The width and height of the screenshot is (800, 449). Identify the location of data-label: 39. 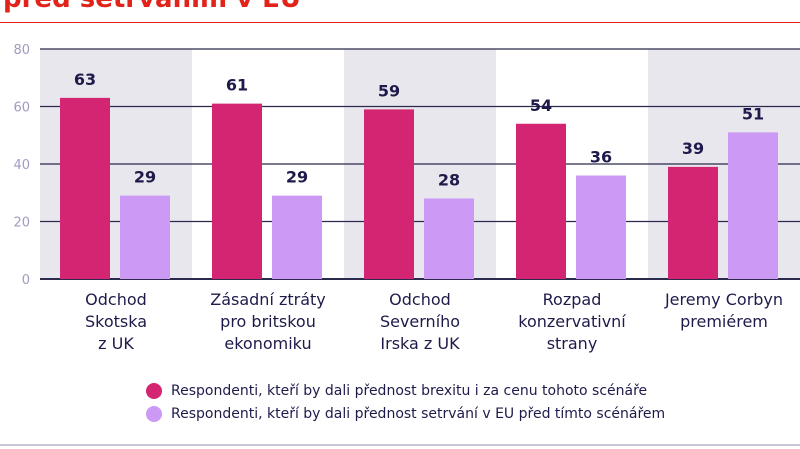
(693, 148).